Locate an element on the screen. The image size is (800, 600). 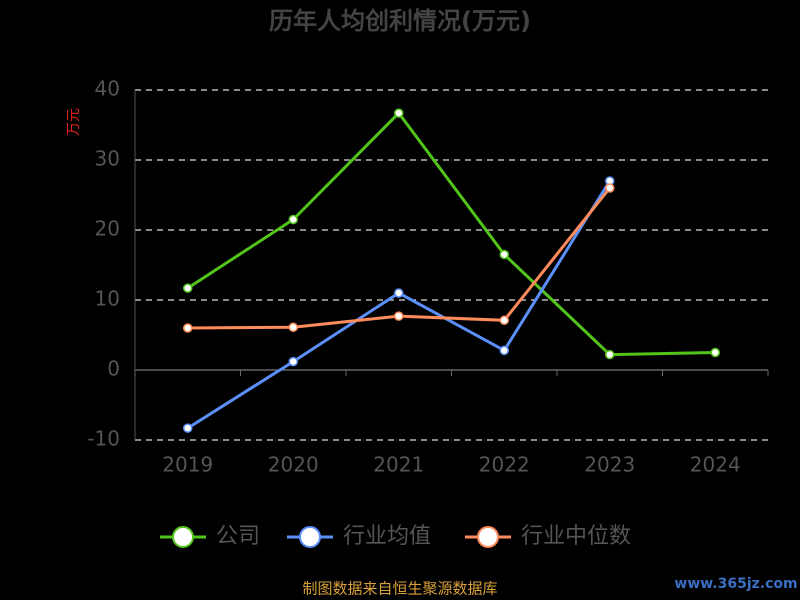
x-tick-label: 2020 is located at coordinates (293, 465).